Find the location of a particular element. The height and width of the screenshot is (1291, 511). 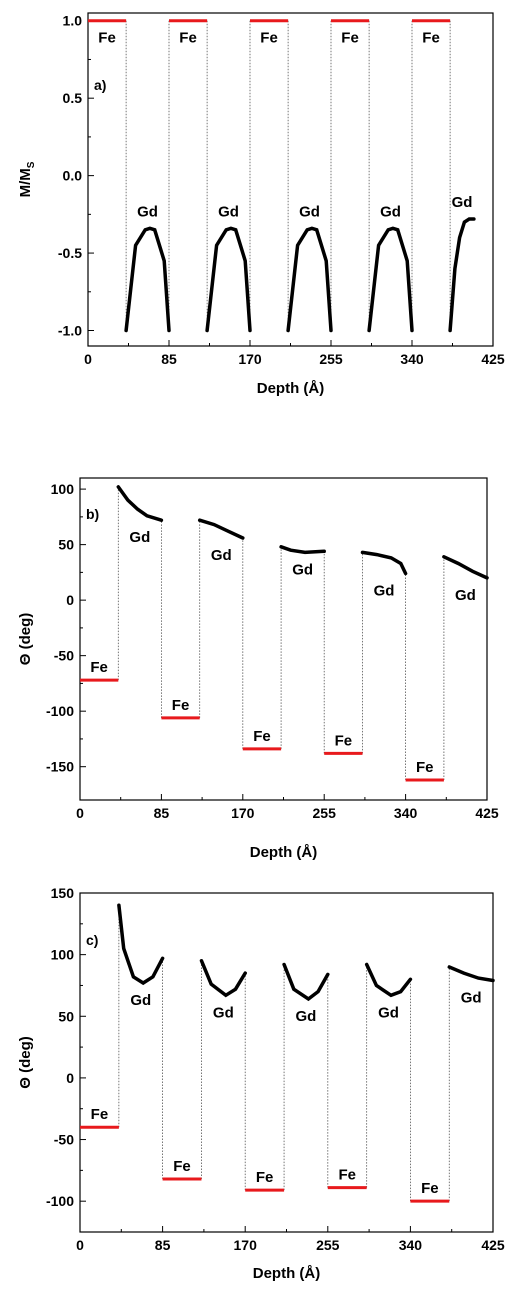

panel-3-y-tick-label: -50 is located at coordinates (64, 1140).